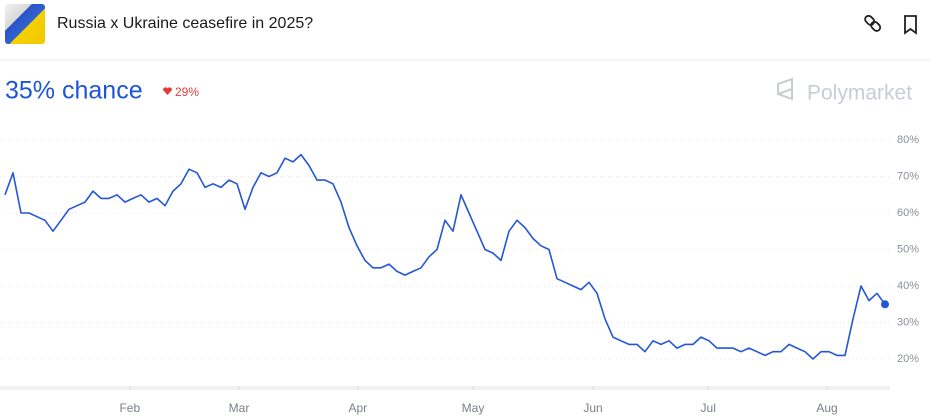  Describe the element at coordinates (74, 91) in the screenshot. I see `headline: 35% chance` at that location.